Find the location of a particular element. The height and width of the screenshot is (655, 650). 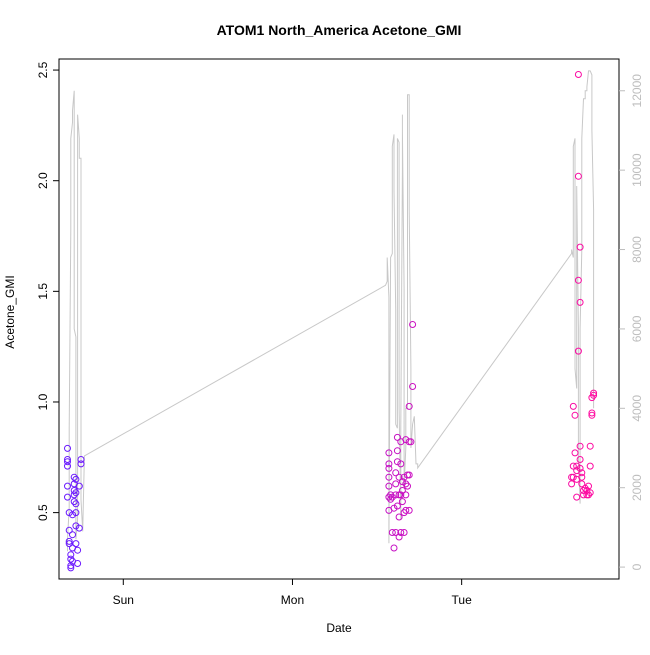

y-tick-label: 2.0 is located at coordinates (43, 180).